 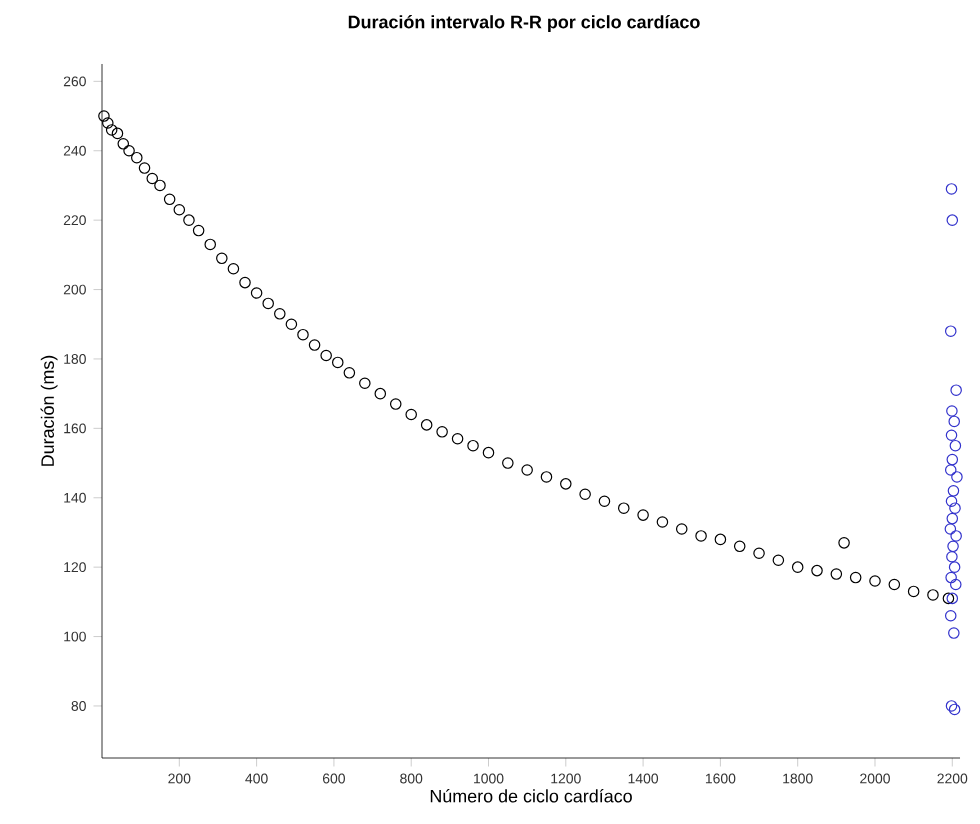 What do you see at coordinates (531, 796) in the screenshot?
I see `x-axis-title: Número de ciclo cardíaco` at bounding box center [531, 796].